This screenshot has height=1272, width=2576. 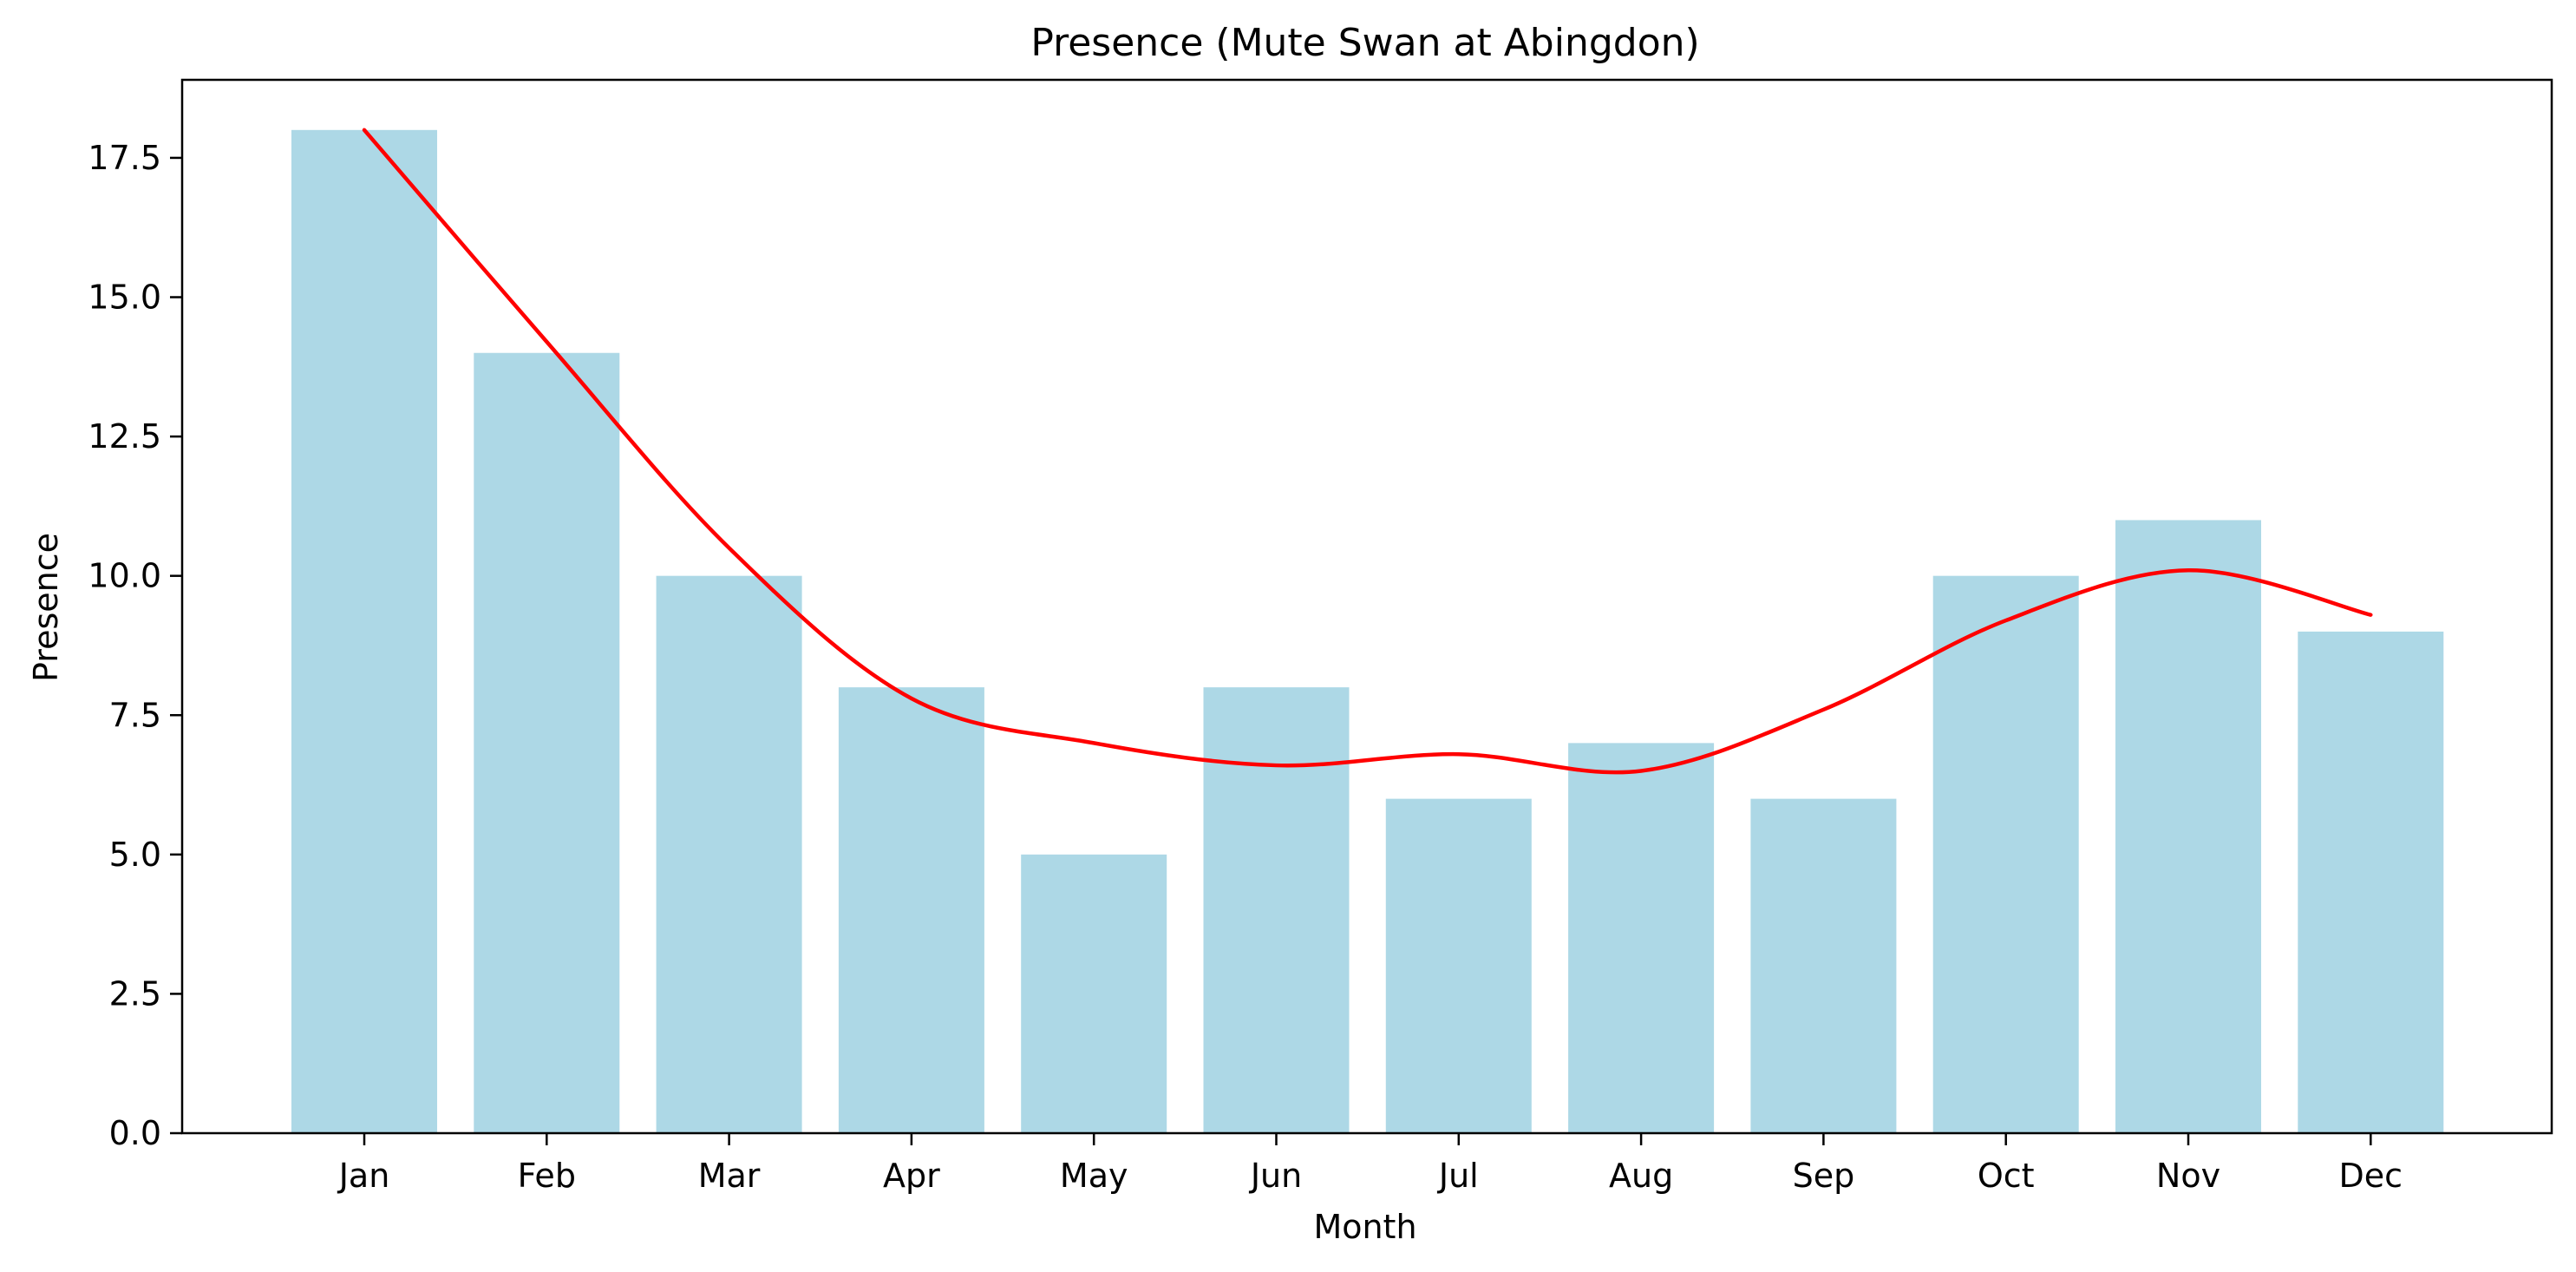 I want to click on y-tick-label: 12.5, so click(x=124, y=436).